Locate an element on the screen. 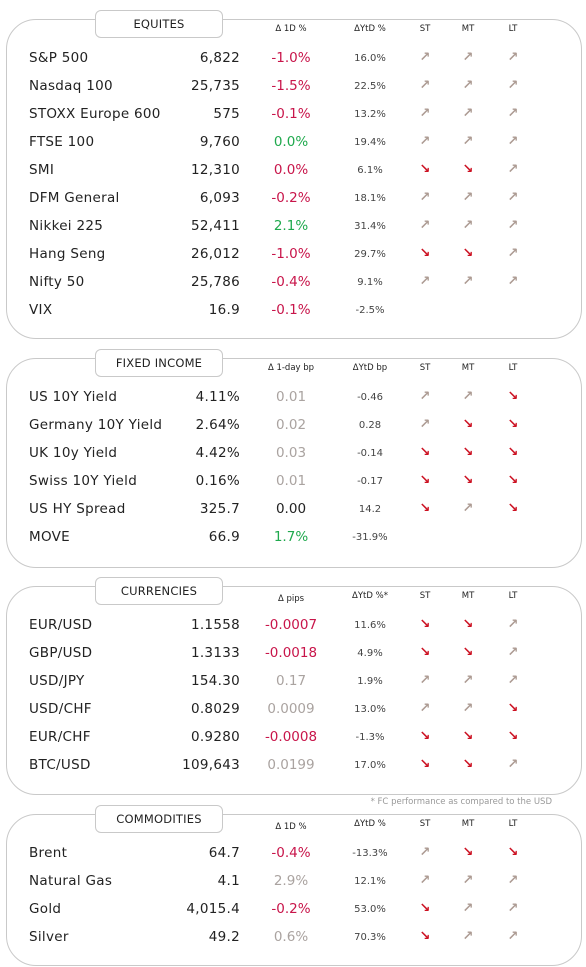 This screenshot has width=586, height=967. table-row: UK 10y Yield 4.42% 0.03 -0.14 ↘ ↘ ↘ is located at coordinates (293, 453).